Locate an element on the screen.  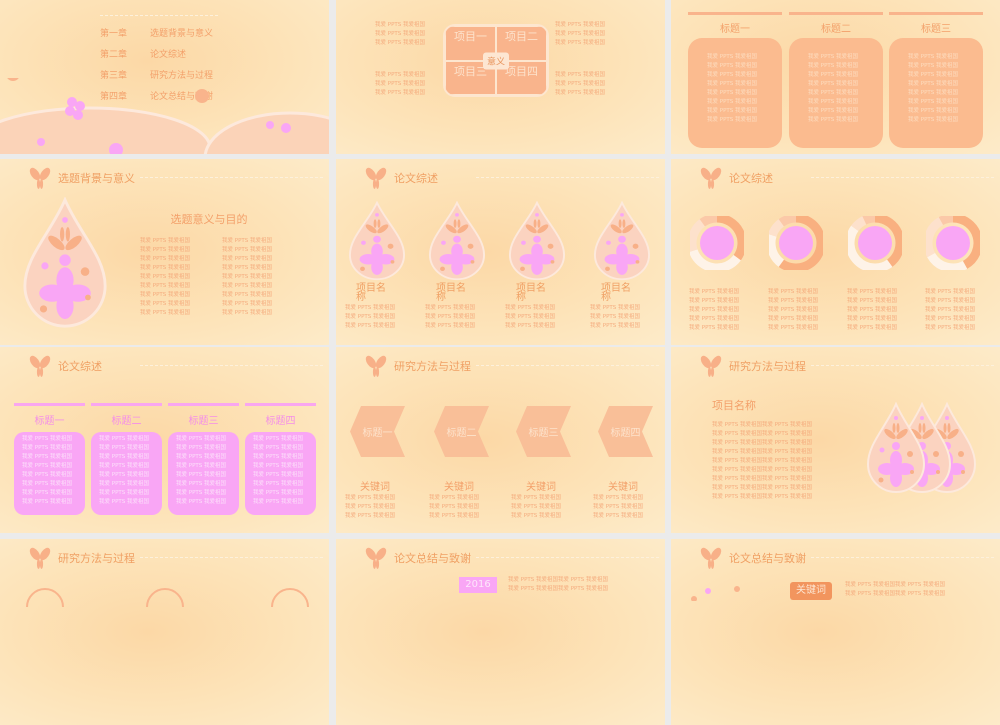
project-title: 项目名称 is located at coordinates (734, 405).